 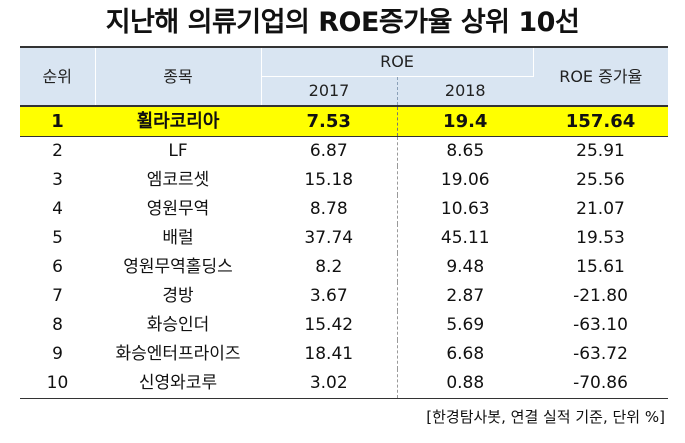 I want to click on table-row-highlighted: 1 휠라코리아 7.53 19.4 157.64, so click(x=344, y=121).